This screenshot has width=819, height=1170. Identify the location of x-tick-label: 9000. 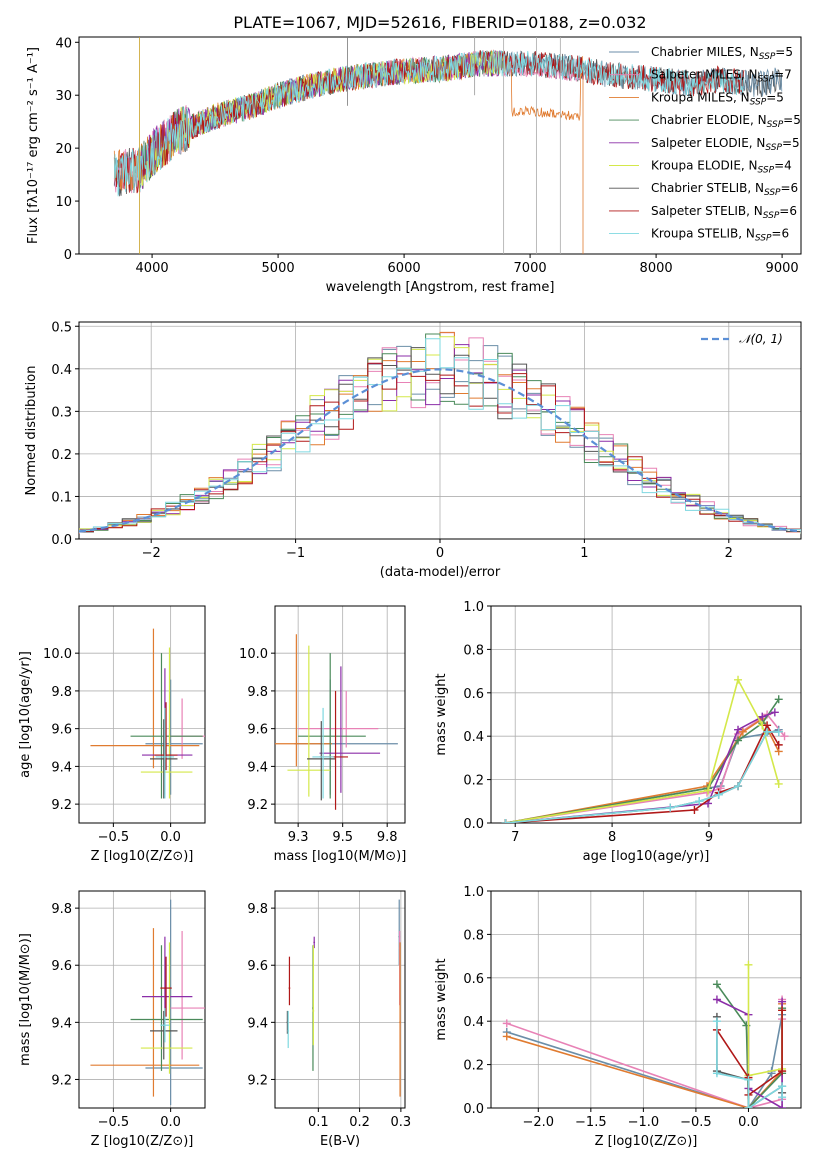
(782, 268).